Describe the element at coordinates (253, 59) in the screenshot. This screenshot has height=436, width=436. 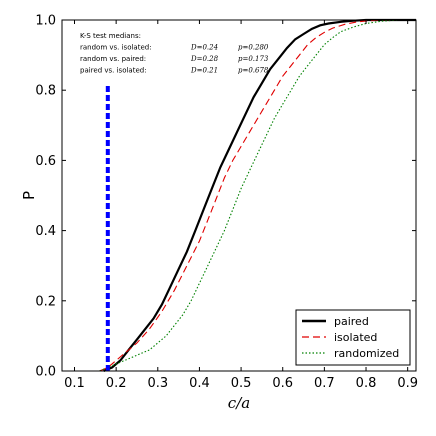
I see `annotation-line-p: p=0.173` at that location.